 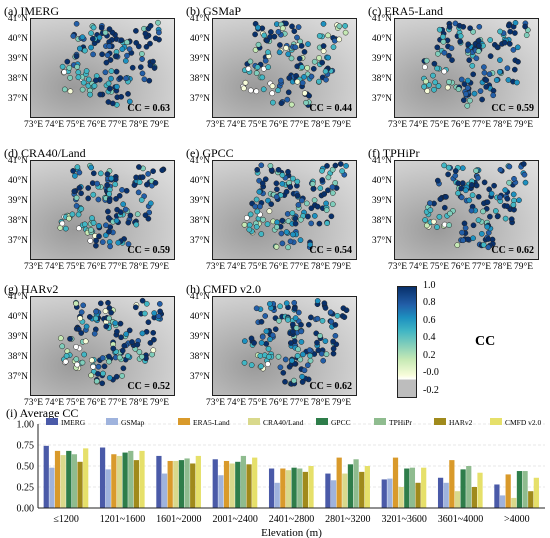 I want to click on station-dots, so click(x=112, y=206).